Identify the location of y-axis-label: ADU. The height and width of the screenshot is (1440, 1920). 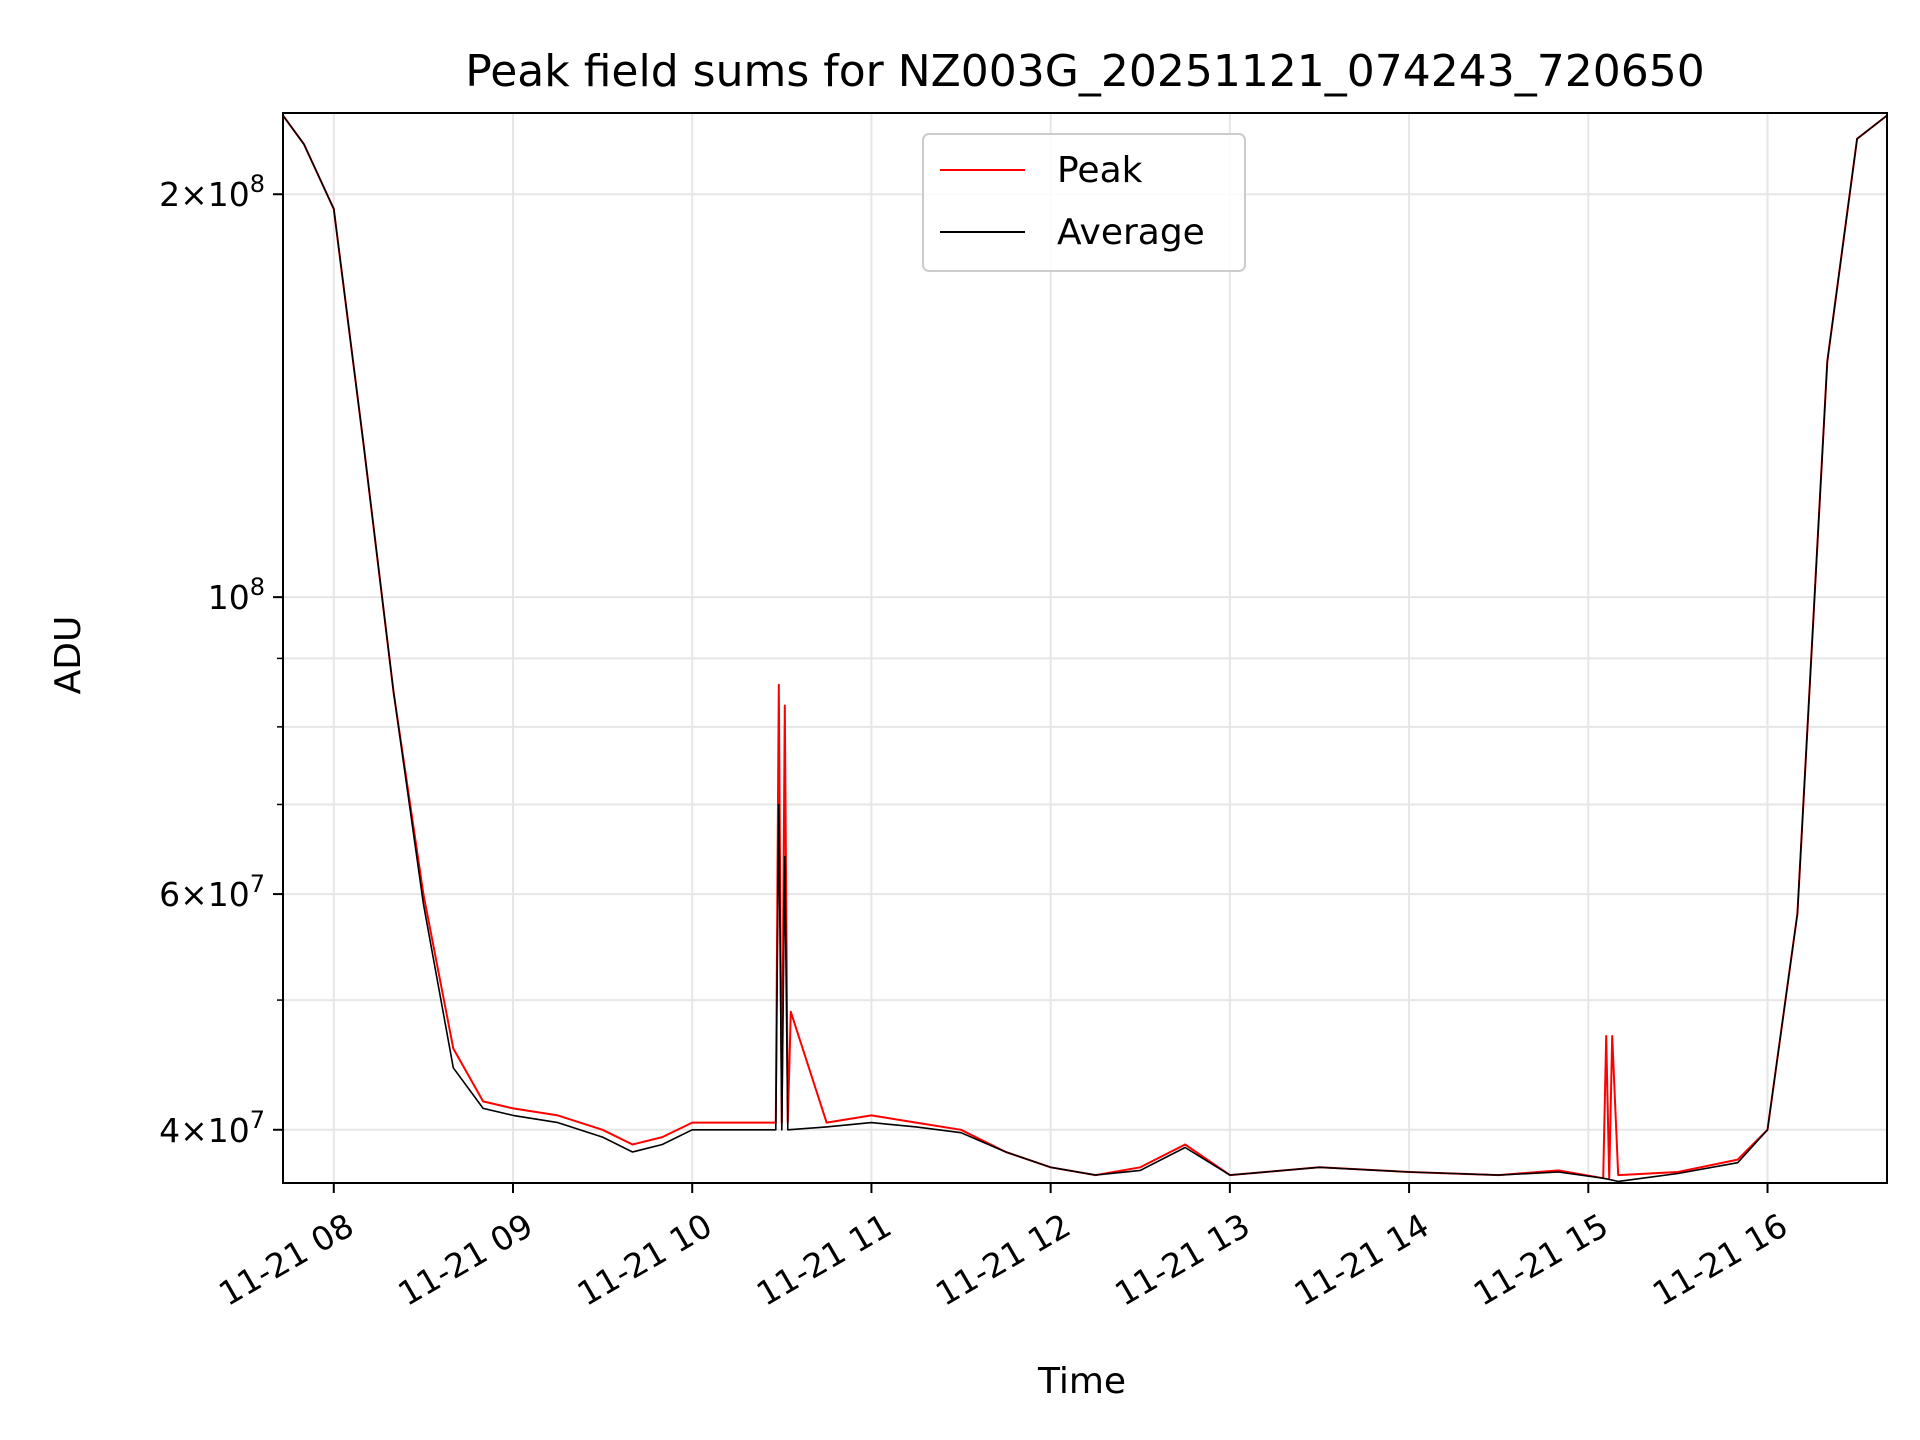
(68, 655).